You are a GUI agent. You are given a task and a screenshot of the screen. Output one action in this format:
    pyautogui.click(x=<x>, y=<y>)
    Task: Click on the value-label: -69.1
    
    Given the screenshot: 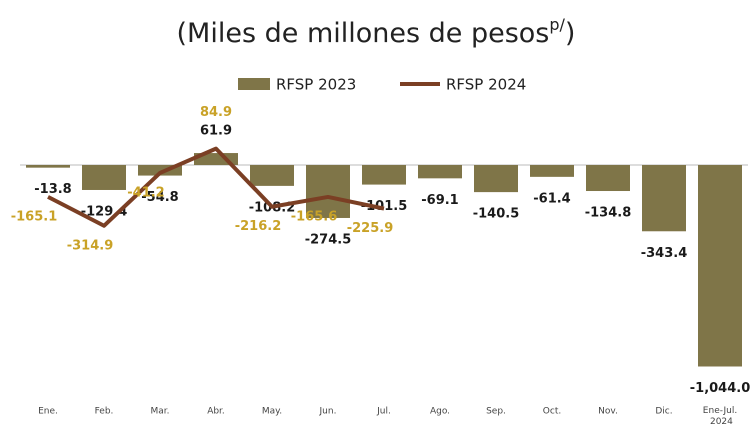 What is the action you would take?
    pyautogui.click(x=439, y=200)
    